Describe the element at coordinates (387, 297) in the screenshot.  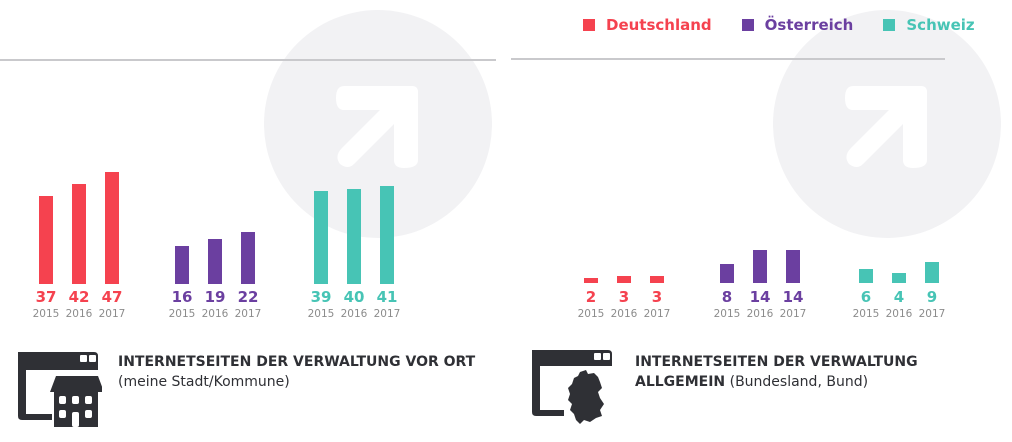
I see `bar-value-label: 41` at that location.